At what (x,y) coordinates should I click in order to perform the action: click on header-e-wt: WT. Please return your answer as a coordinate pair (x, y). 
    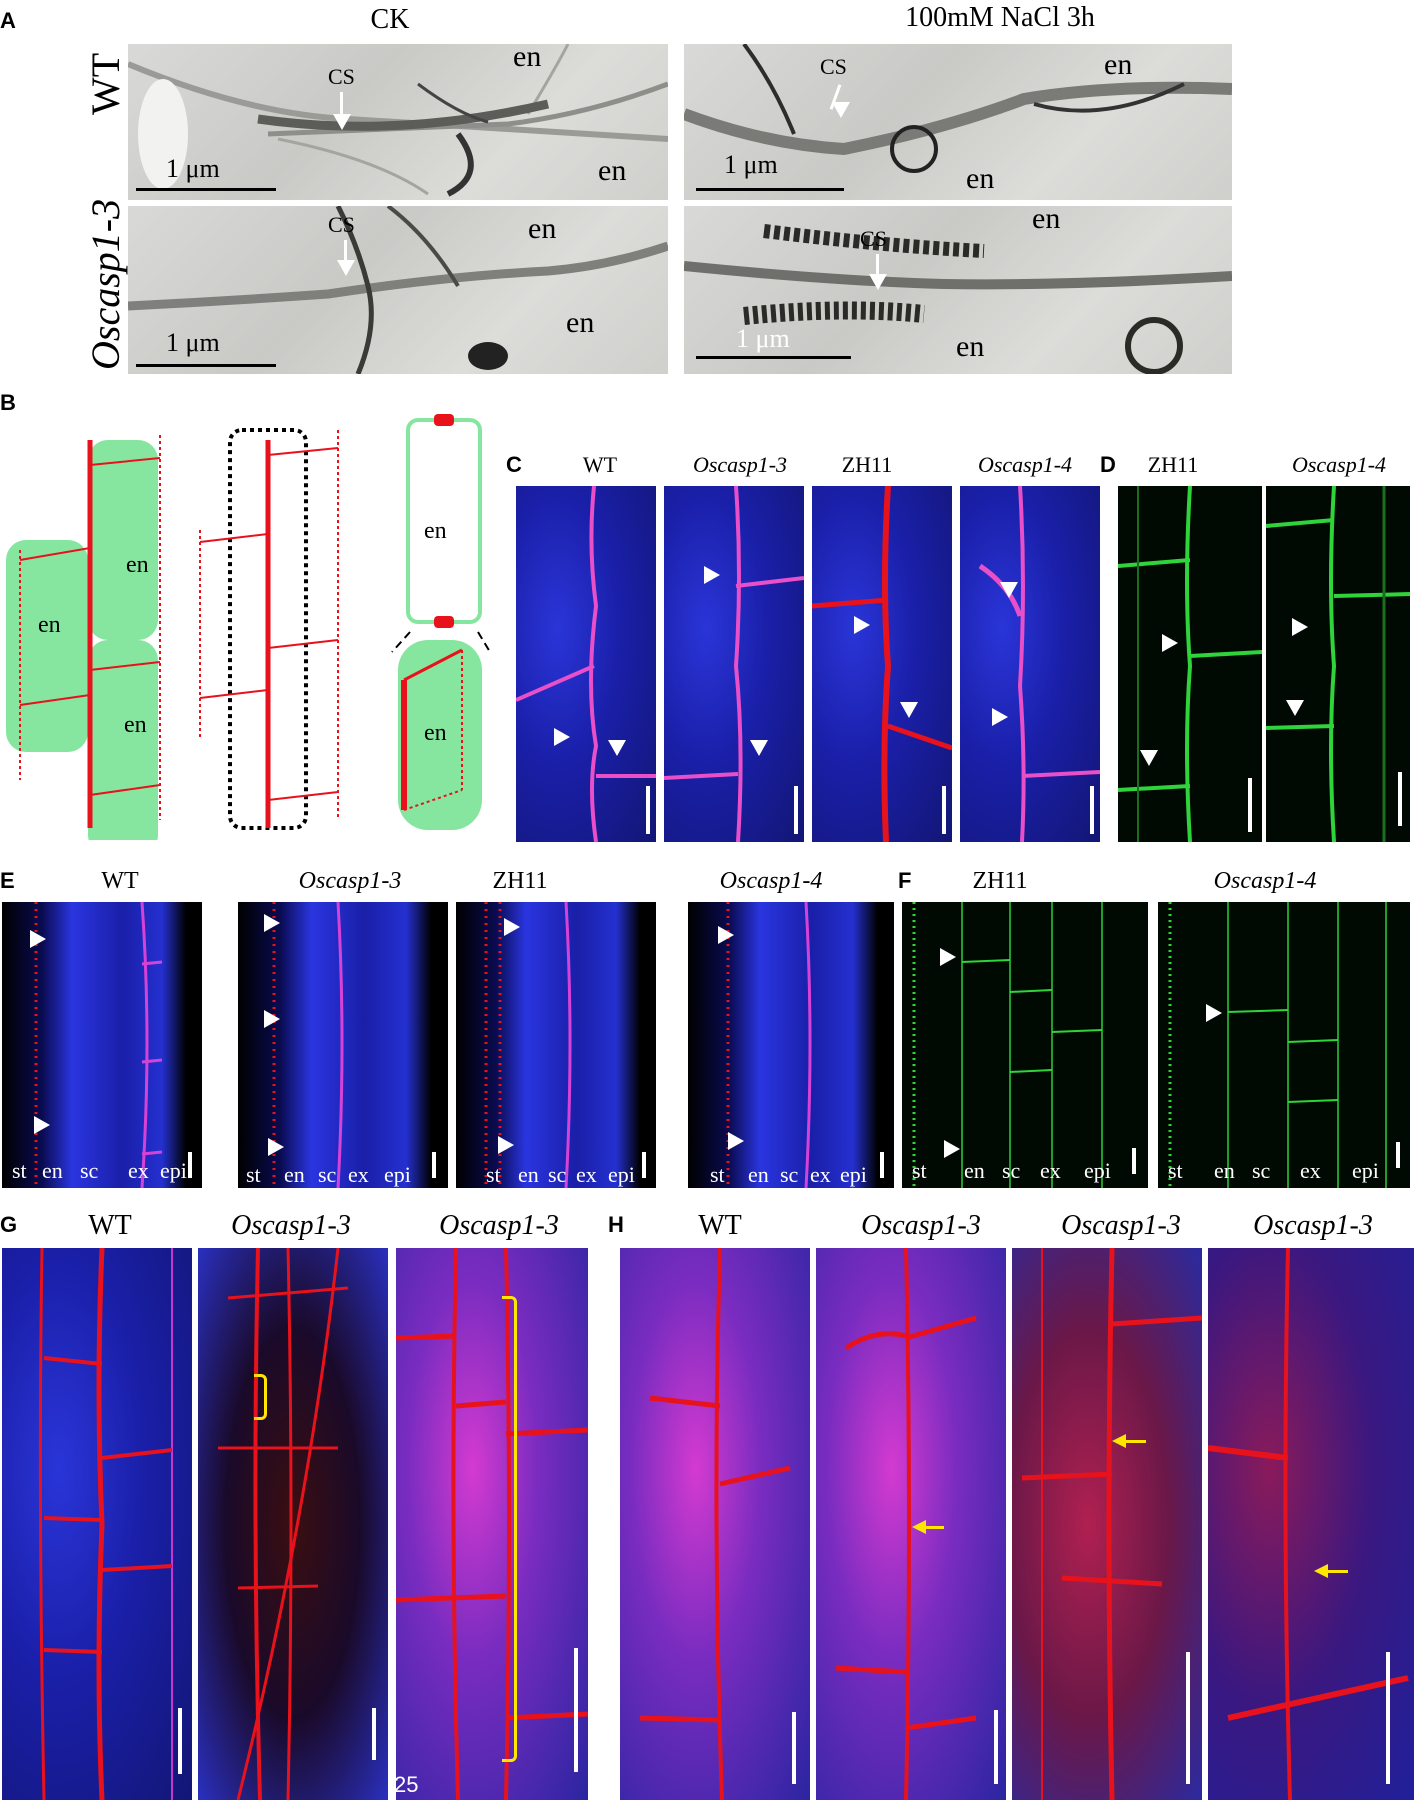
    Looking at the image, I should click on (120, 881).